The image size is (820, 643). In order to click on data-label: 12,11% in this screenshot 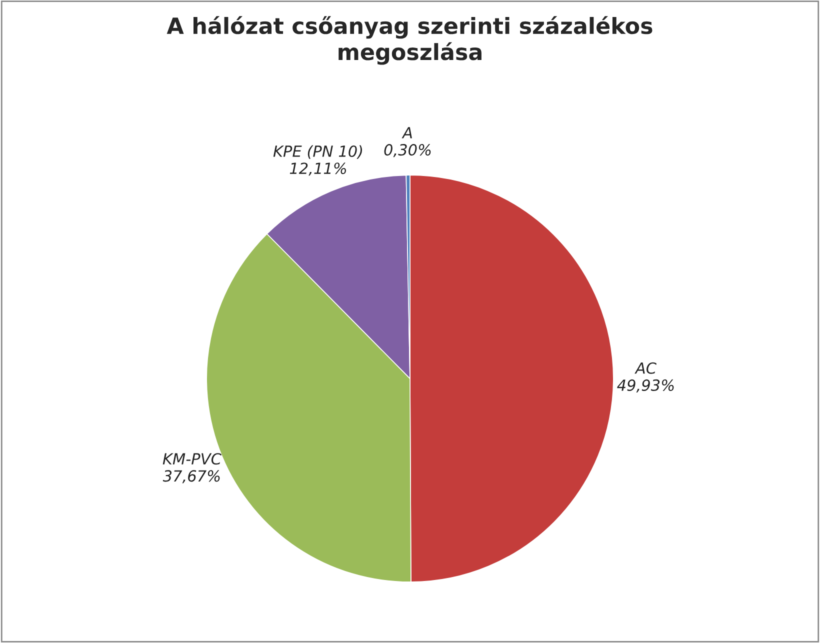, I will do `click(318, 169)`.